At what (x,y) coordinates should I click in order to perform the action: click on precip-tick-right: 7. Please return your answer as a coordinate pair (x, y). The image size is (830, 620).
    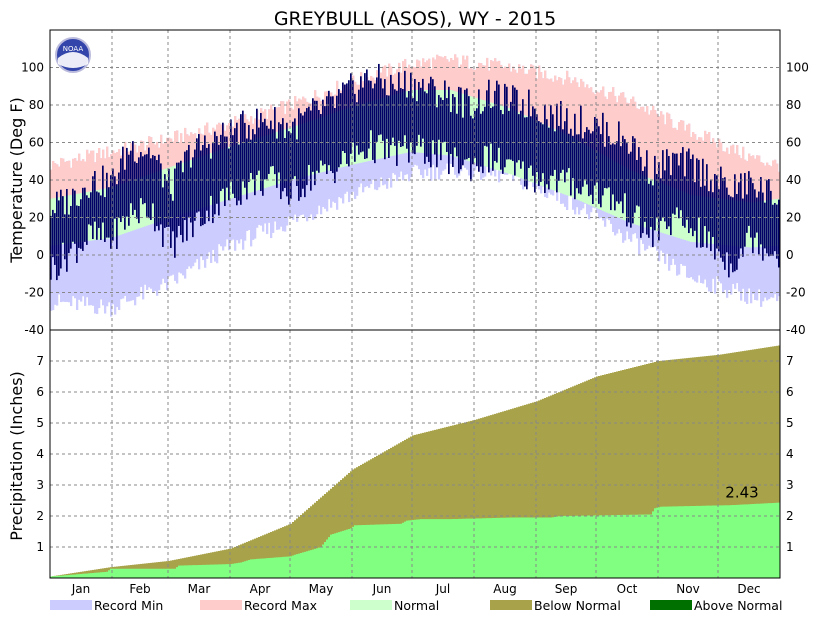
    Looking at the image, I should click on (790, 361).